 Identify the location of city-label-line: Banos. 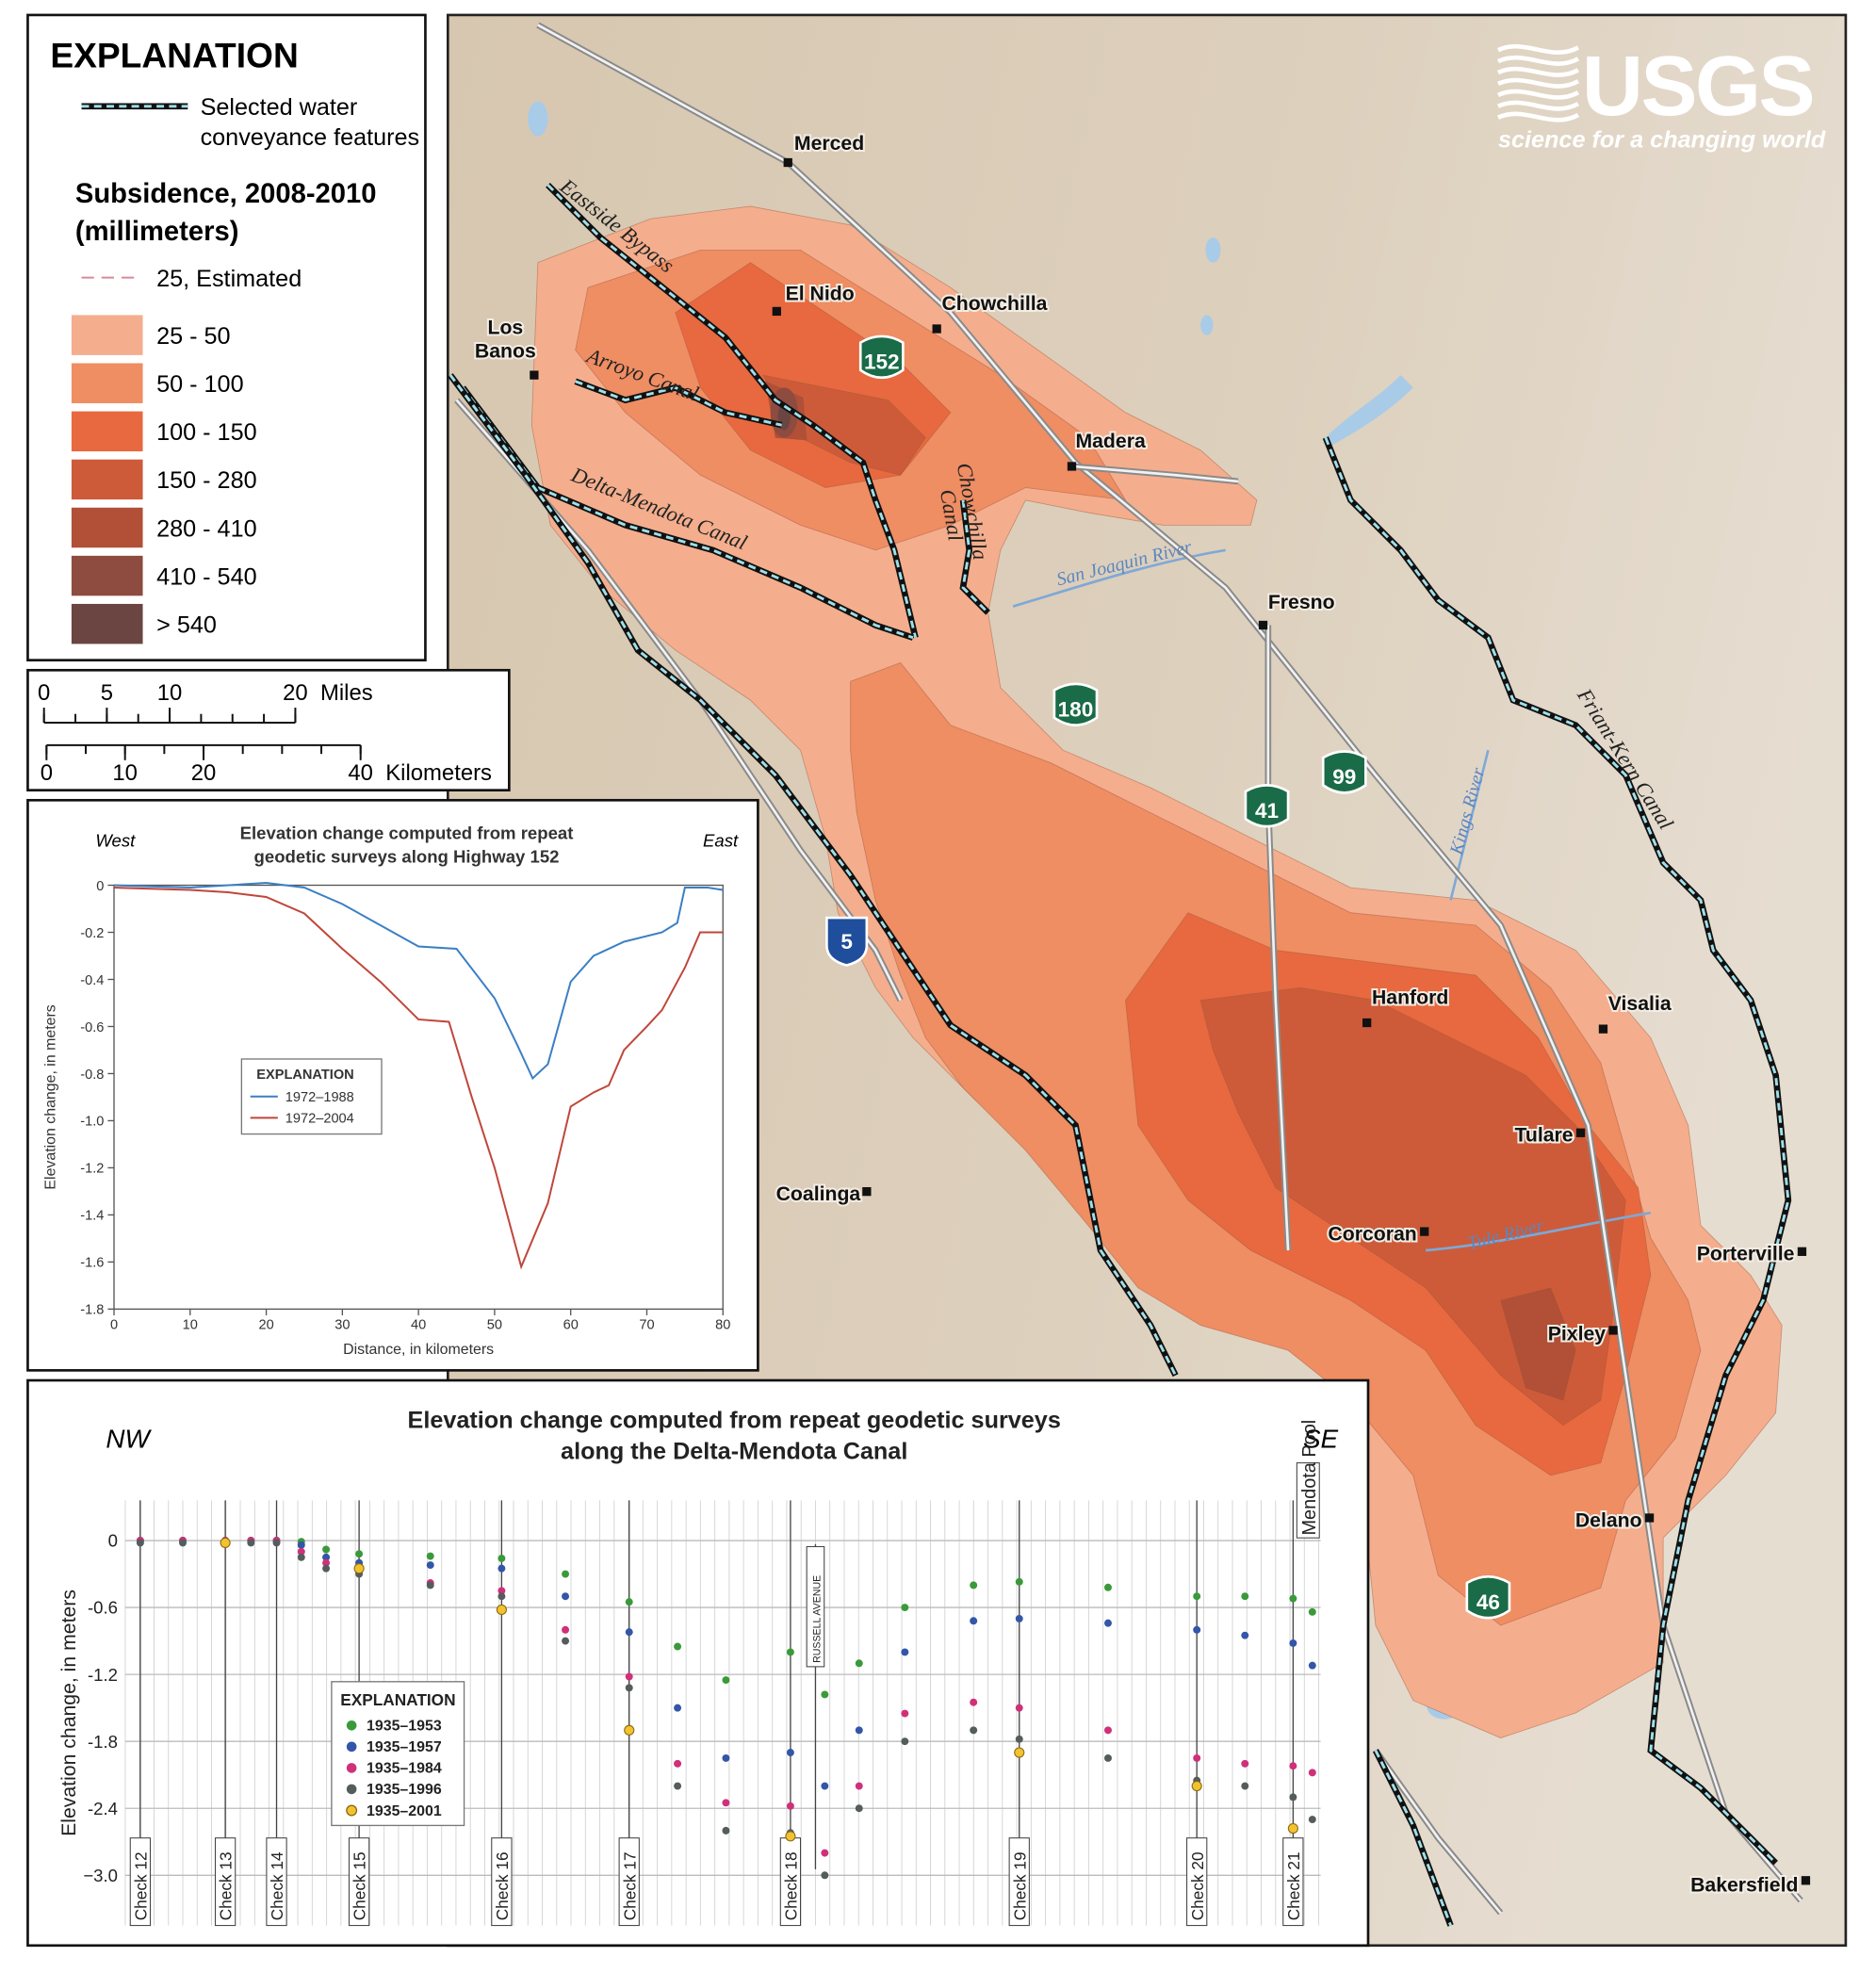
(505, 352).